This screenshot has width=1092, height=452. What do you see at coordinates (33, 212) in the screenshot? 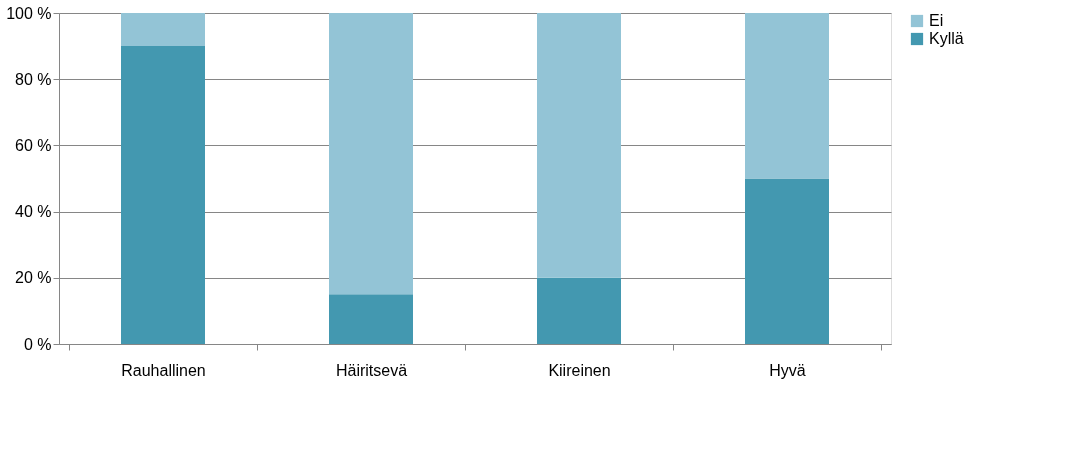
I see `y-tick-label: 40 %` at bounding box center [33, 212].